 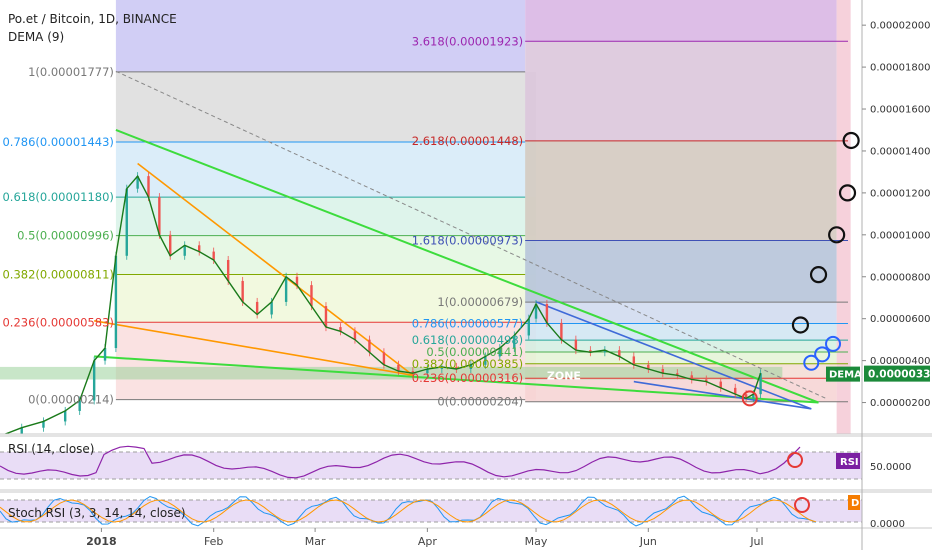 What do you see at coordinates (92, 19) in the screenshot?
I see `chart-title: Po.et / Bitcoin, 1D, BINANCE` at bounding box center [92, 19].